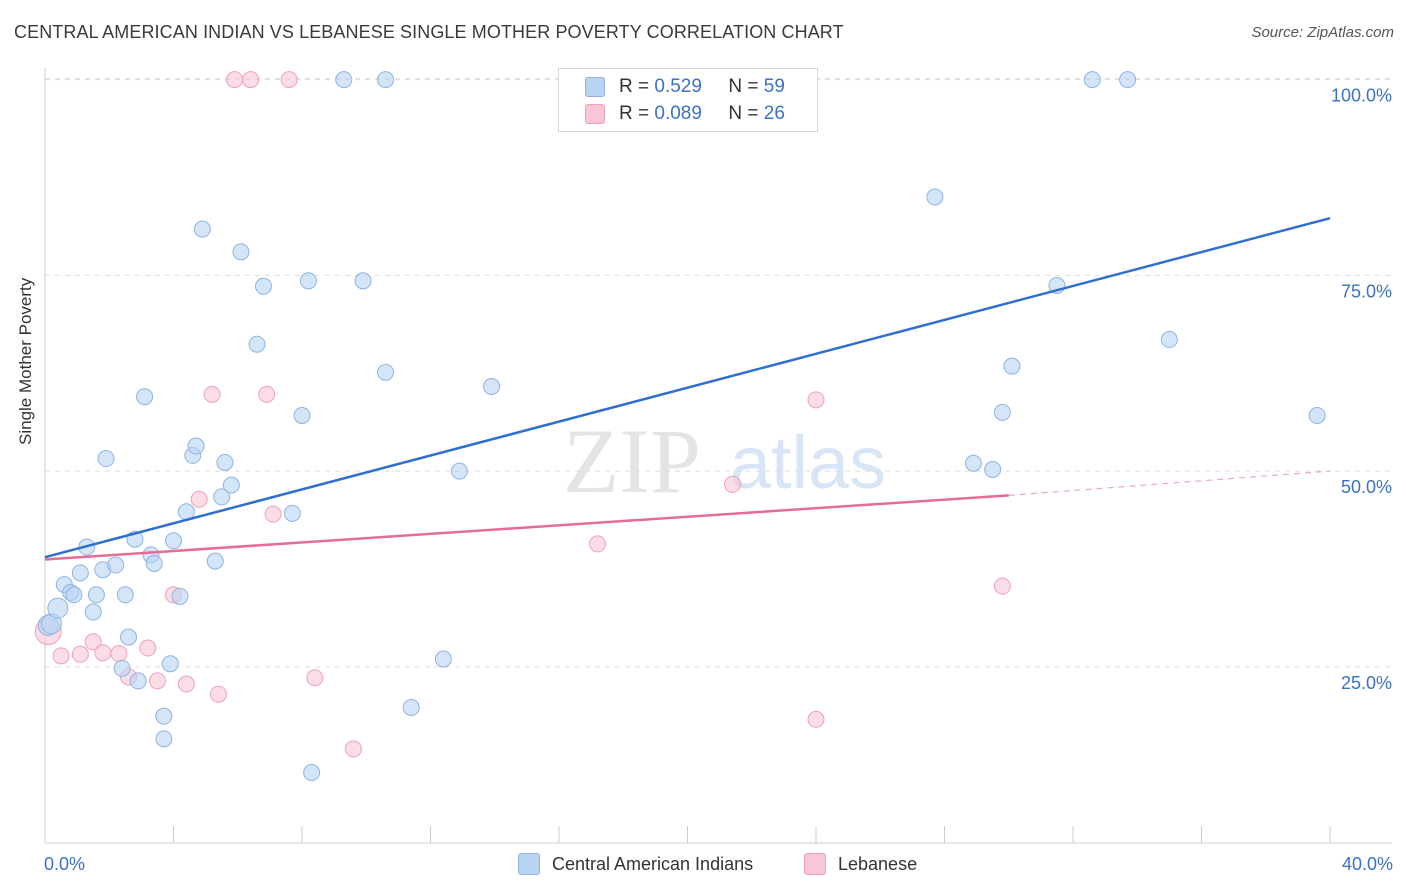  I want to click on legend-label: Central American Indians, so click(653, 863).